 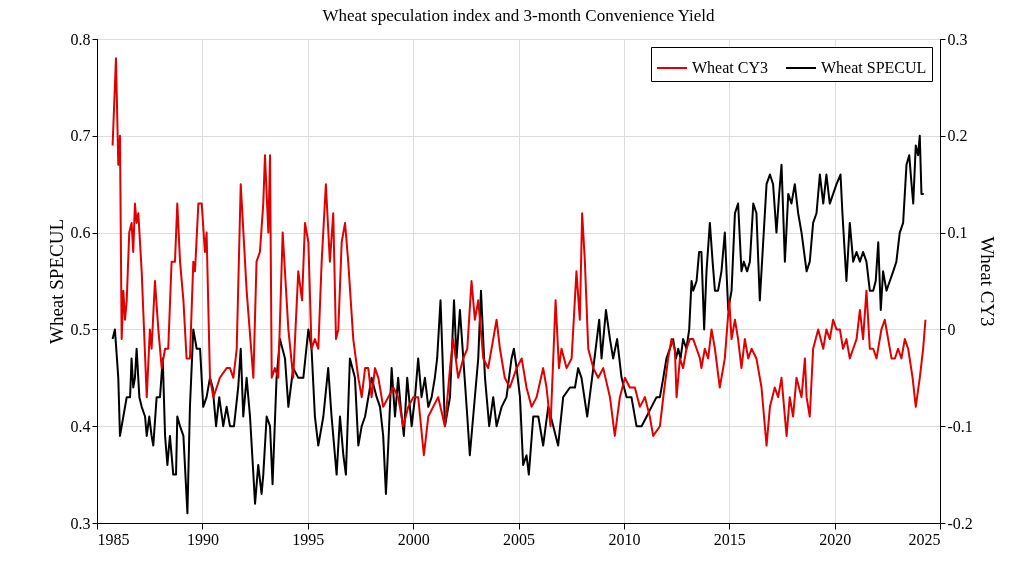 What do you see at coordinates (80, 329) in the screenshot?
I see `y-tick-label: 0.5` at bounding box center [80, 329].